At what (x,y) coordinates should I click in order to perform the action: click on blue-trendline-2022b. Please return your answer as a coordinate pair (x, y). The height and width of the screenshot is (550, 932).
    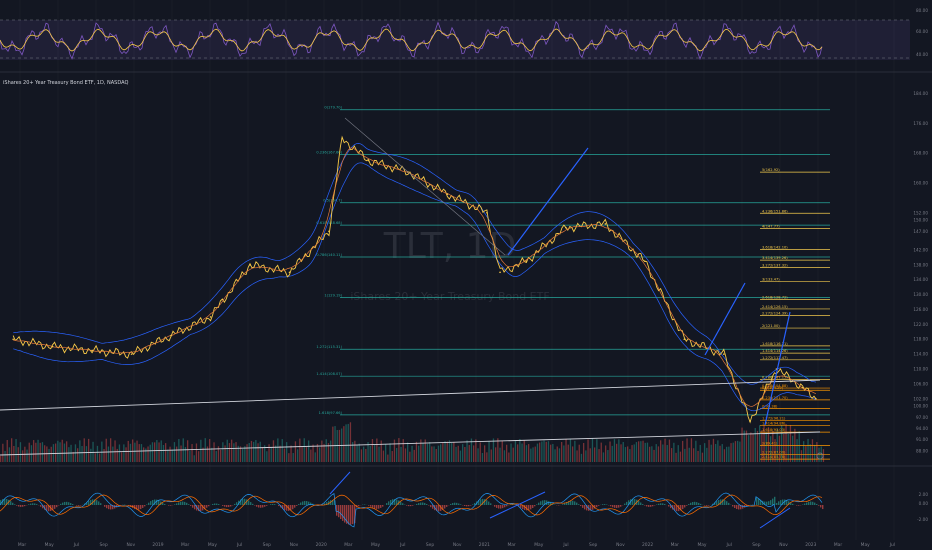
    Looking at the image, I should click on (777, 368).